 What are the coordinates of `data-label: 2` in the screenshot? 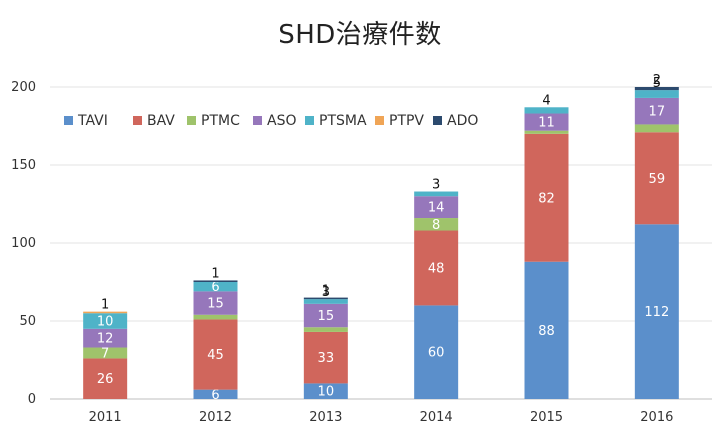 It's located at (657, 80).